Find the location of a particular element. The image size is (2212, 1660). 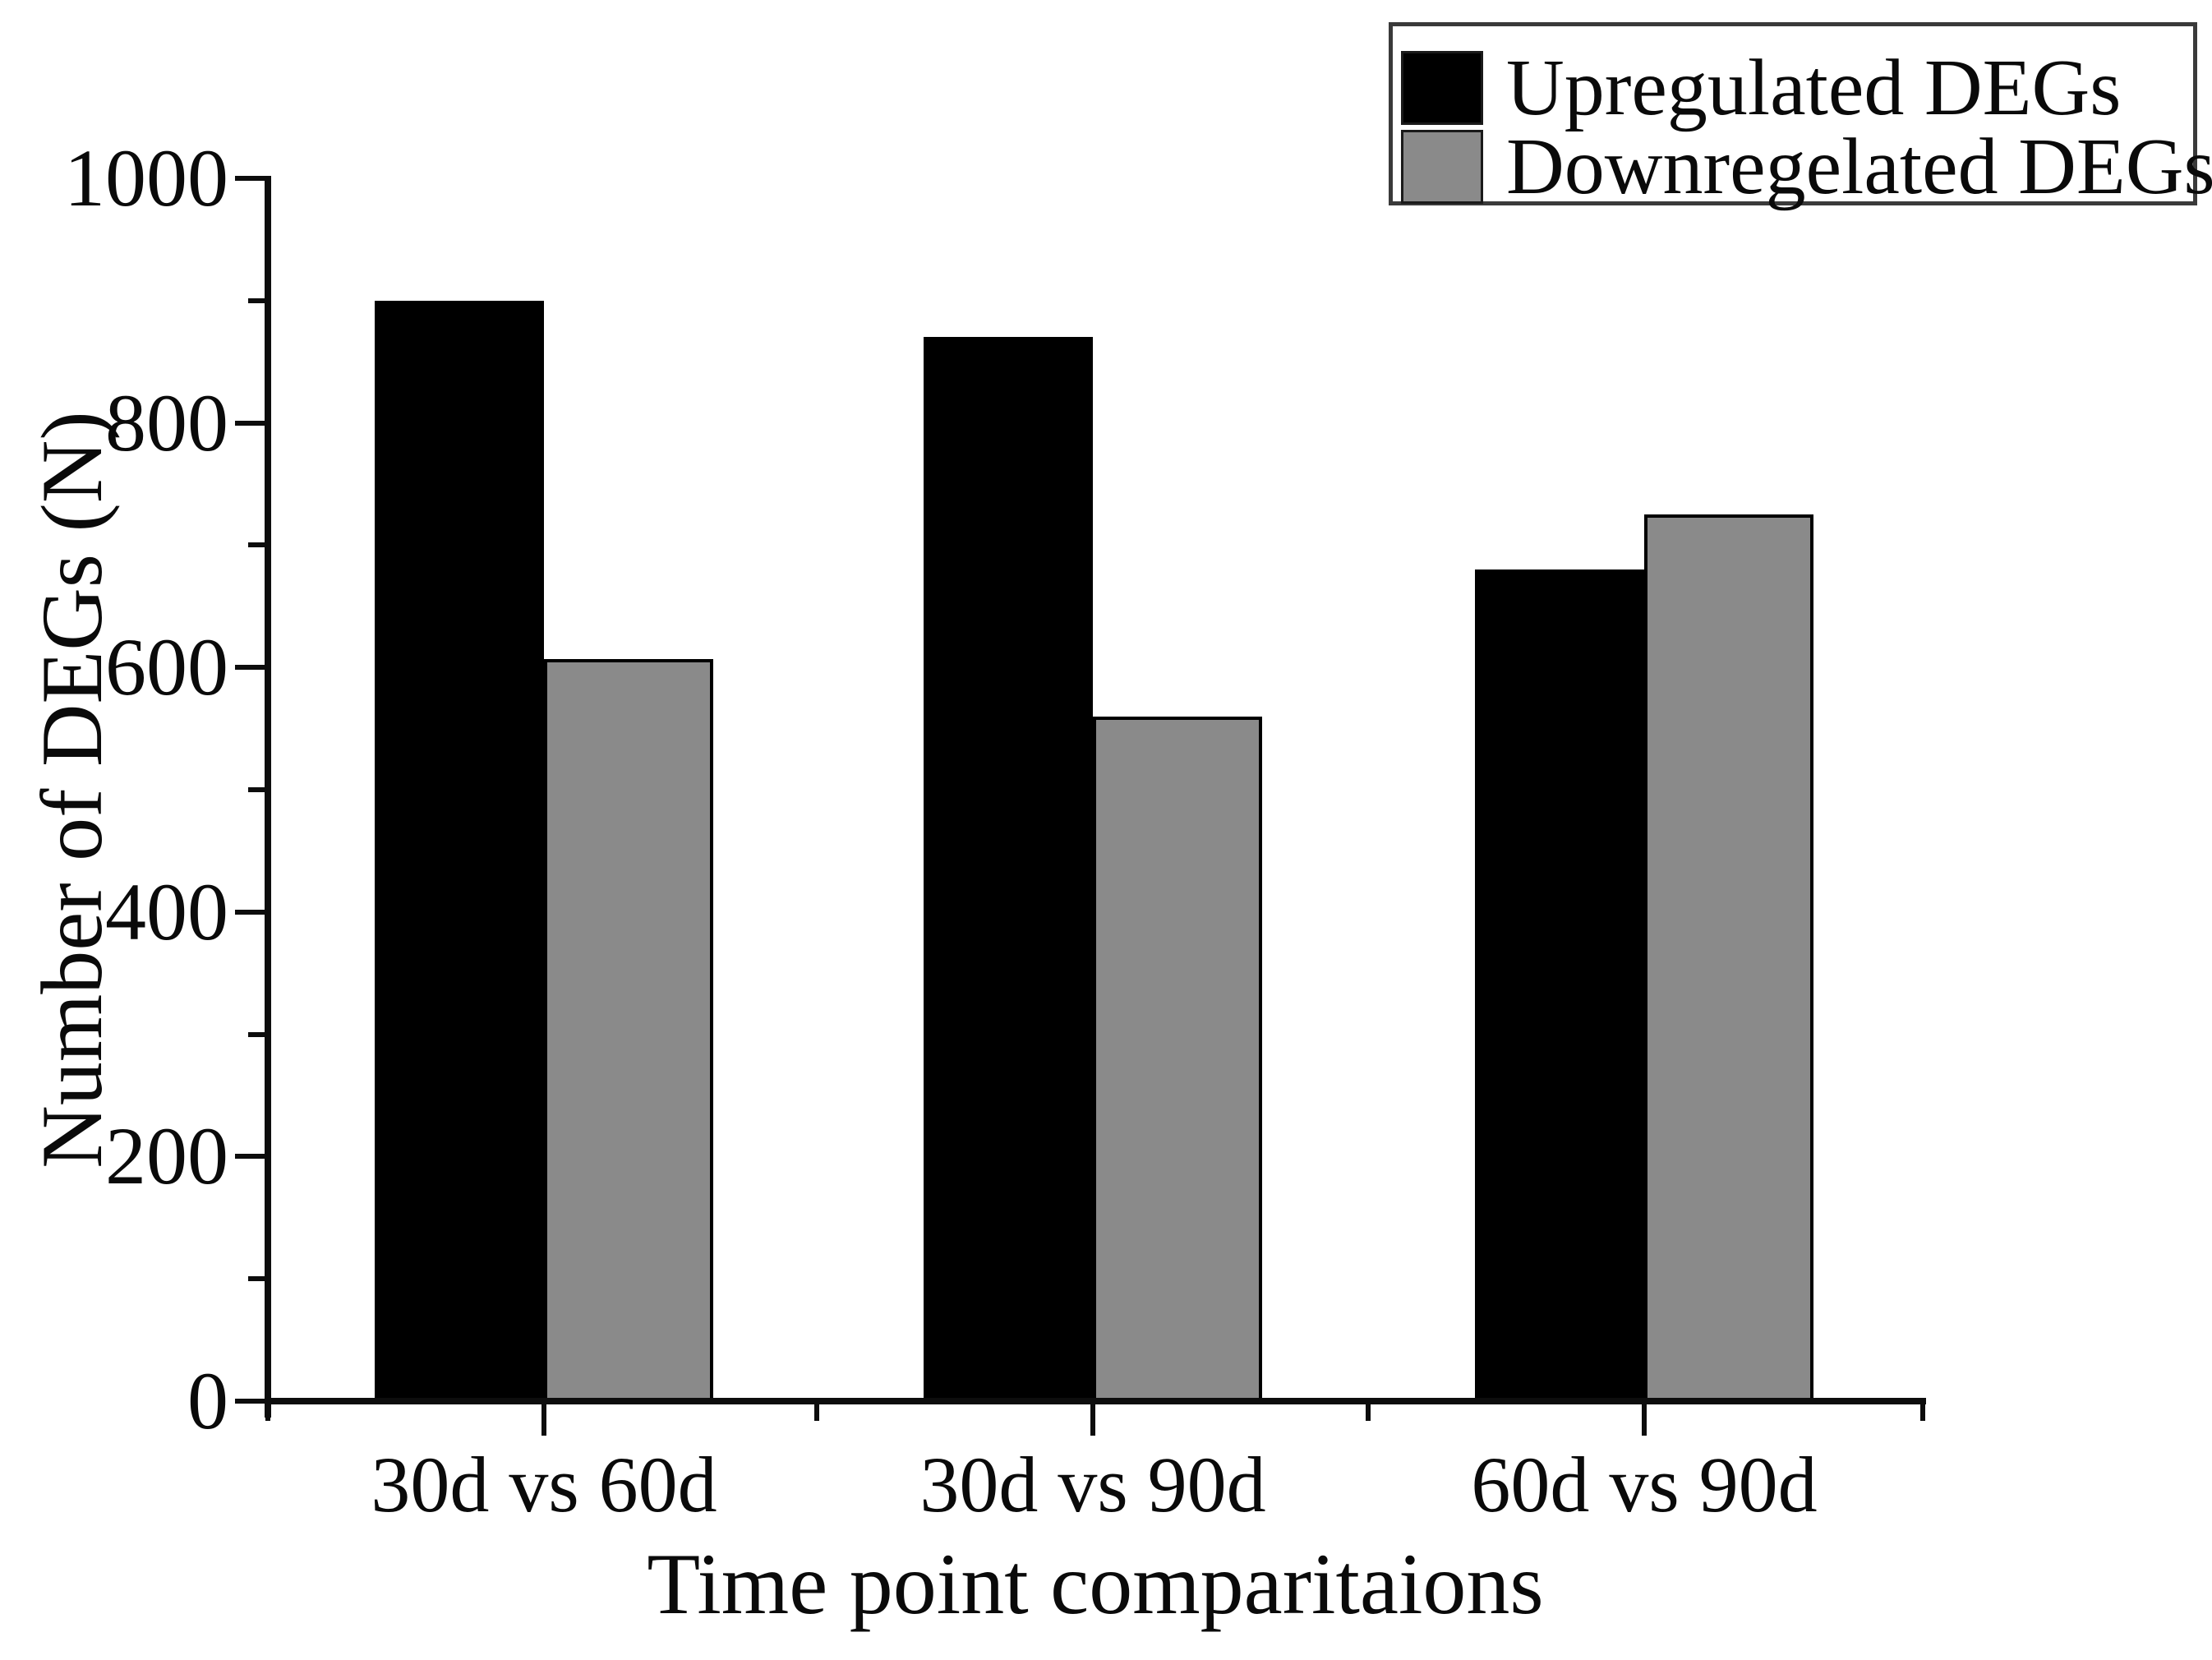

bar-upregulated-60d-vs-90d is located at coordinates (1559, 985).